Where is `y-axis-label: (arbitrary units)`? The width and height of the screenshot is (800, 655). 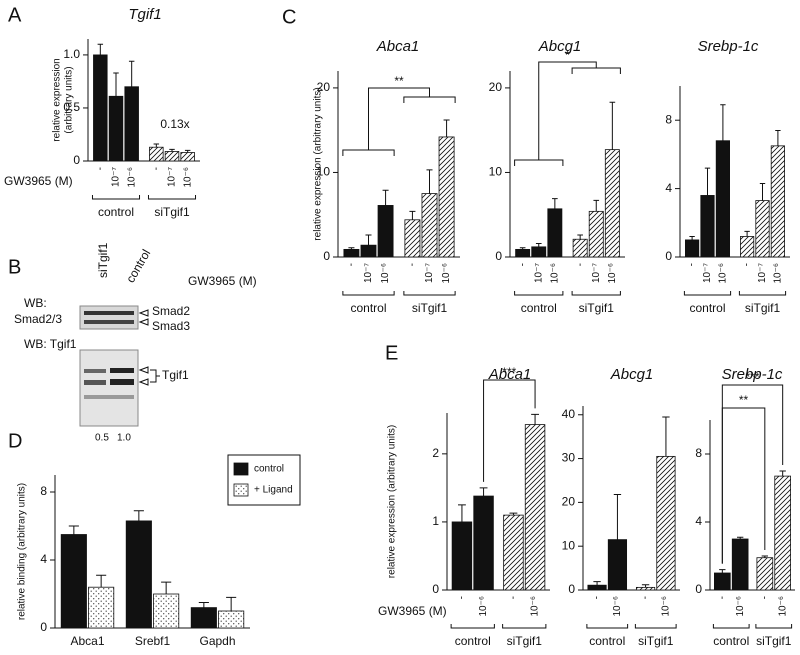 y-axis-label: (arbitrary units) is located at coordinates (69, 99).